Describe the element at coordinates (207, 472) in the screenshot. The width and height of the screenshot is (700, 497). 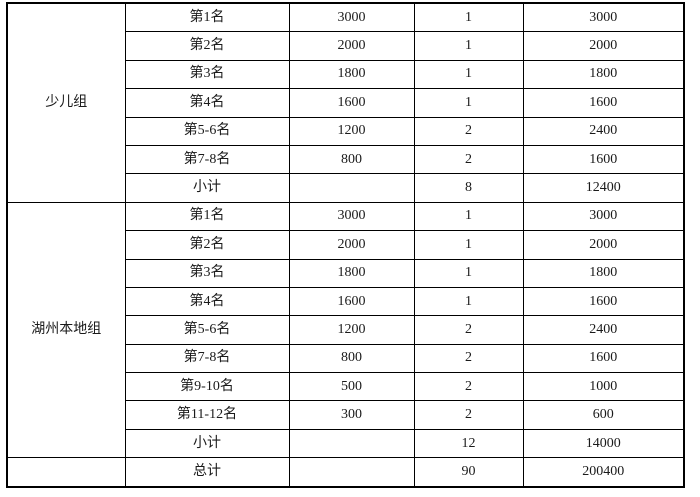
I see `rank-cell: 总计` at that location.